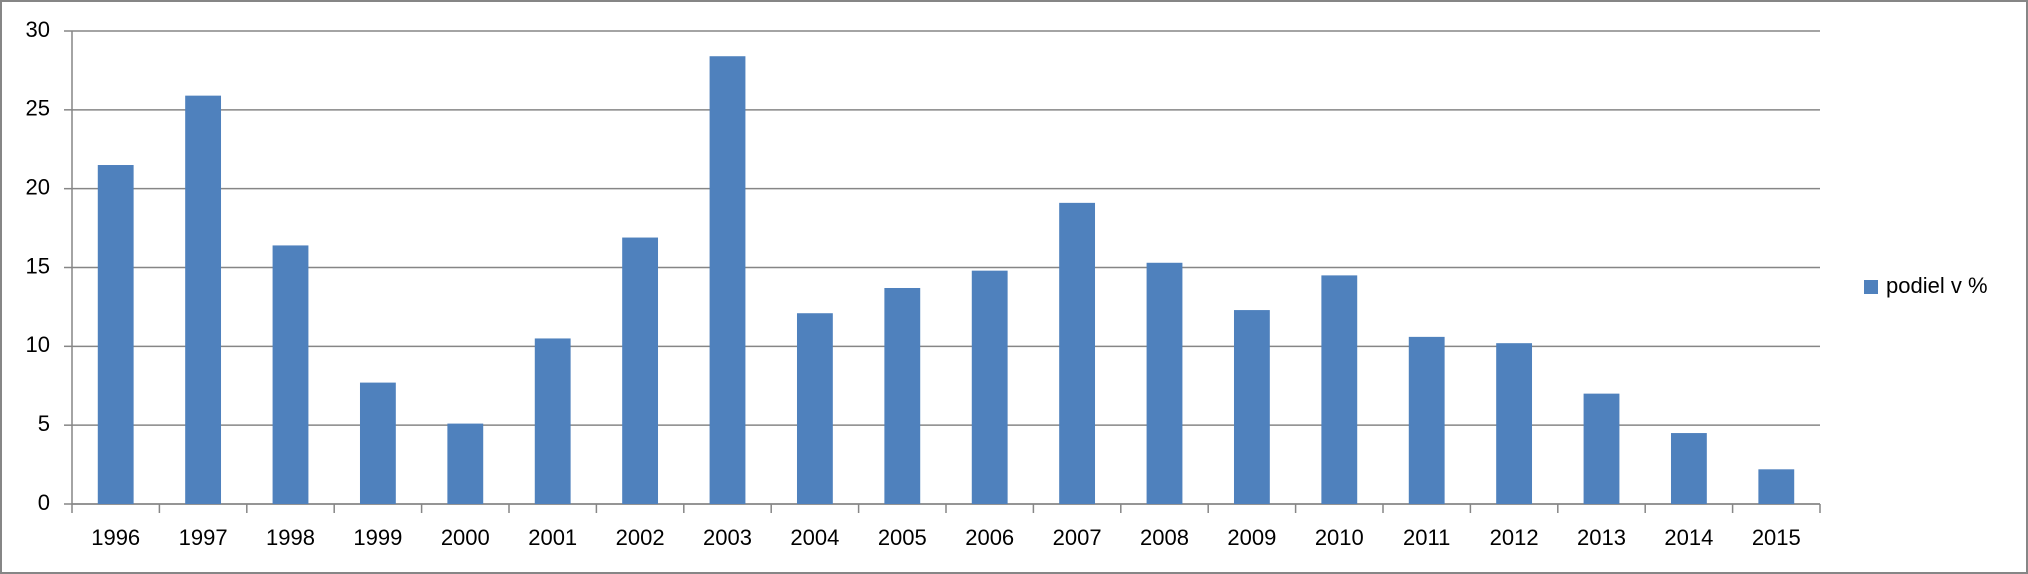 This screenshot has width=2028, height=574. I want to click on y-tick-label: 5, so click(44, 423).